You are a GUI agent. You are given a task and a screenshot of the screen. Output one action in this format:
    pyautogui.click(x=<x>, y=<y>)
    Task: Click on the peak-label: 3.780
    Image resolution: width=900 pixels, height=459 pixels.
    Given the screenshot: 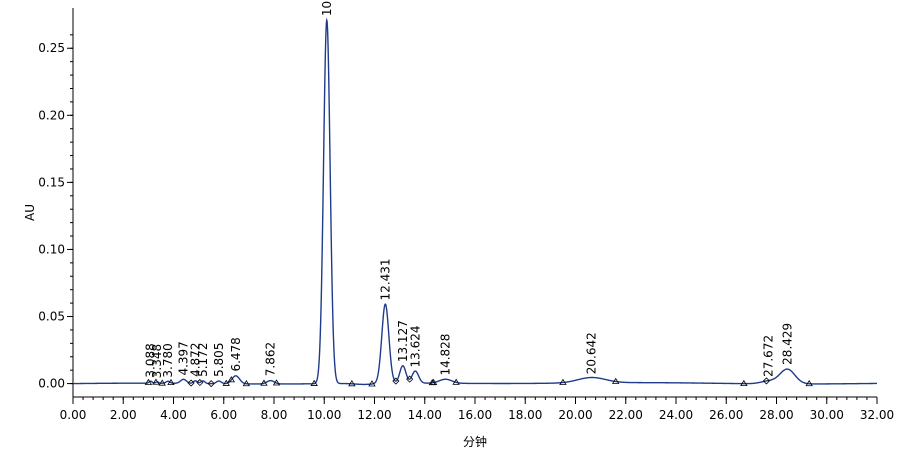 What is the action you would take?
    pyautogui.click(x=168, y=360)
    